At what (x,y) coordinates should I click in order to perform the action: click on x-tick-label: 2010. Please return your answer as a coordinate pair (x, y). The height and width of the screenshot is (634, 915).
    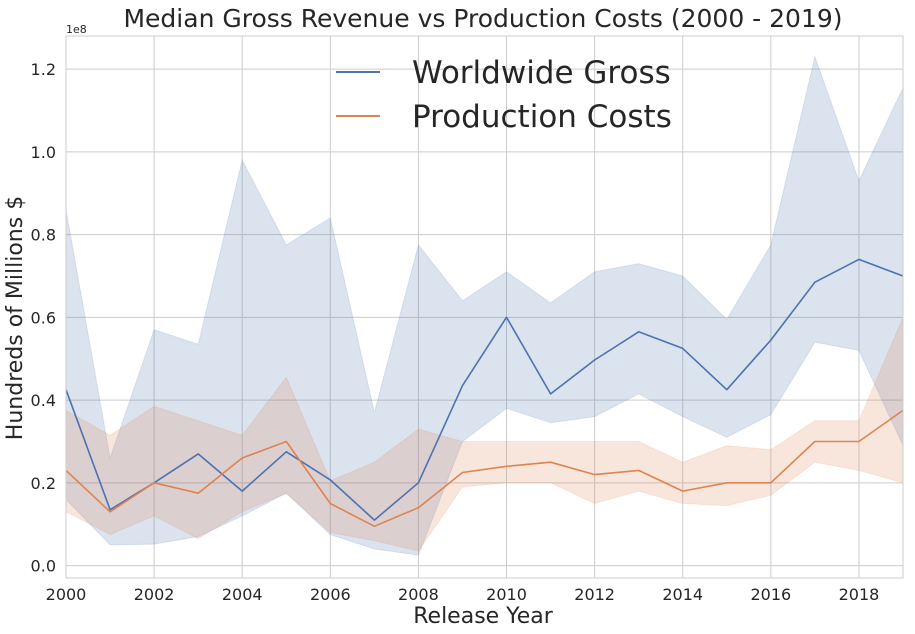
    Looking at the image, I should click on (506, 594).